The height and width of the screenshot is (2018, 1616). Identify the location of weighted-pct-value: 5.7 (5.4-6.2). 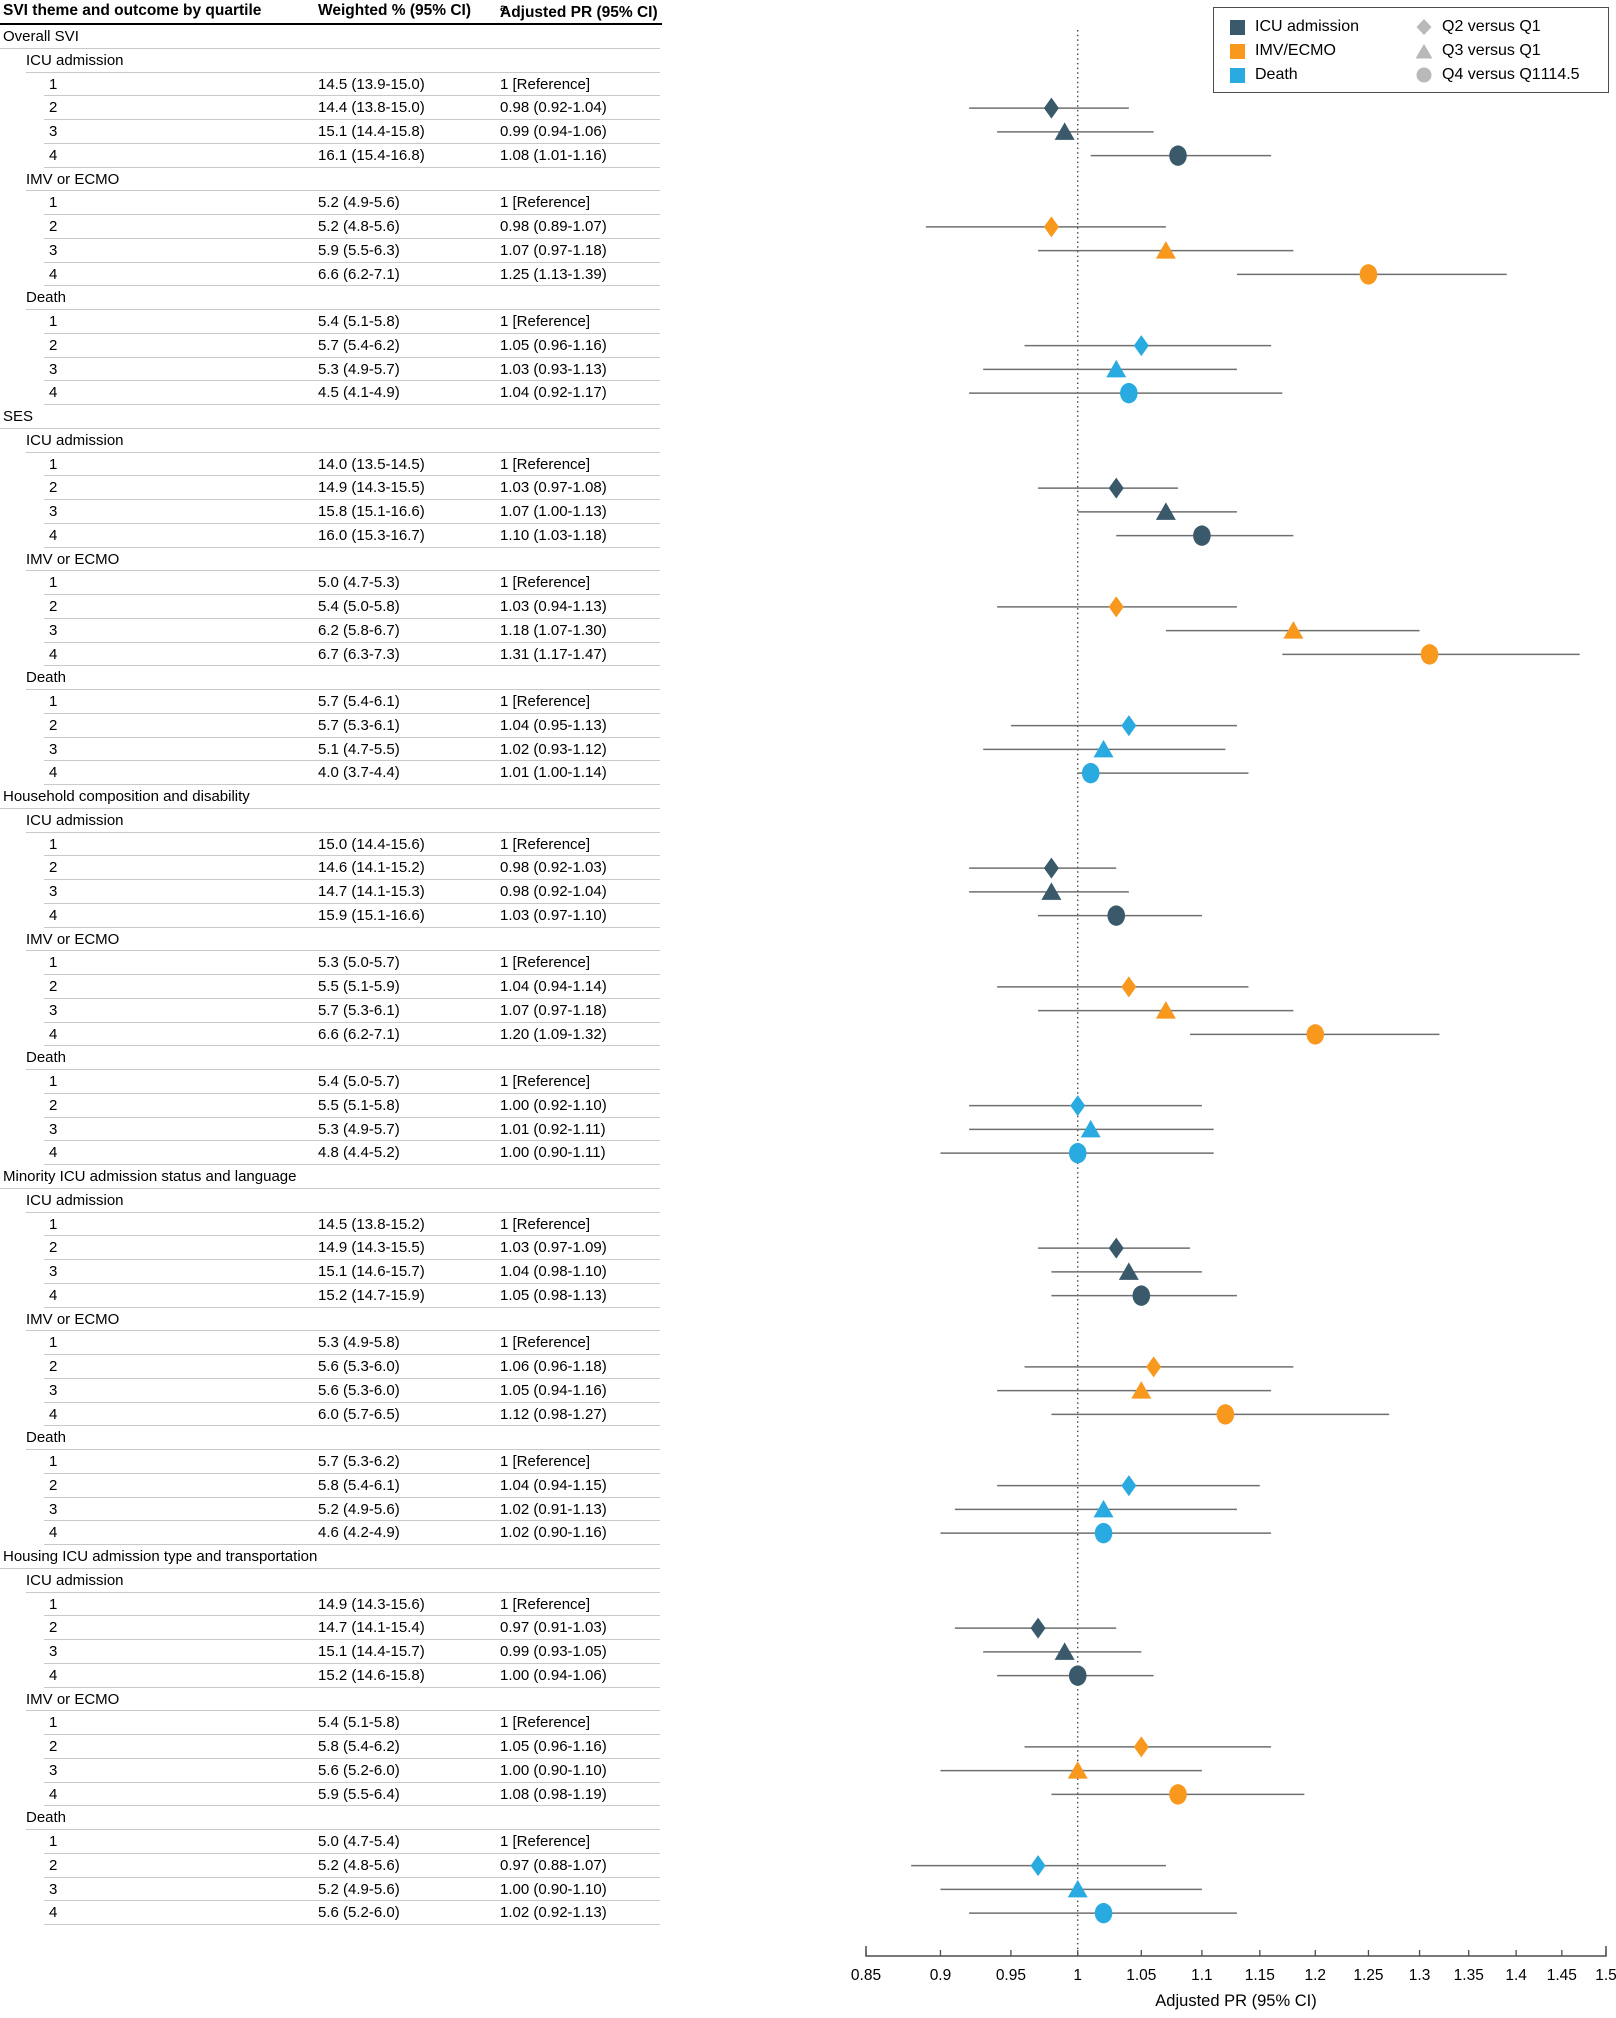
(359, 345).